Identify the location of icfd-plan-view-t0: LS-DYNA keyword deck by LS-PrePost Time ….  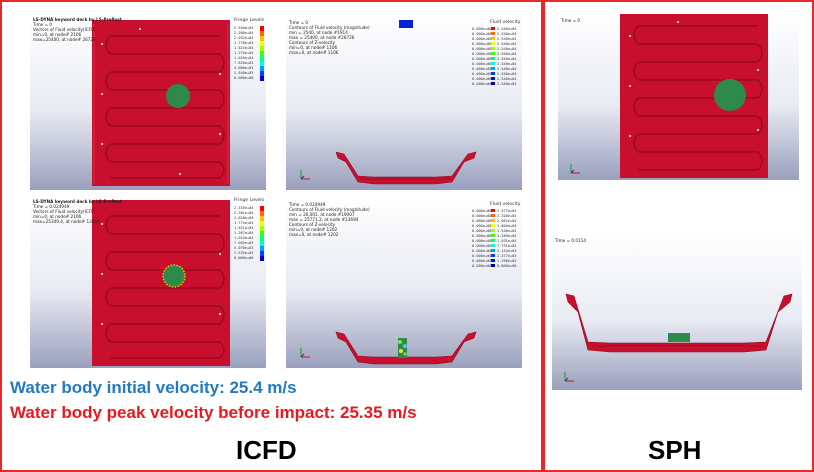
(148, 102).